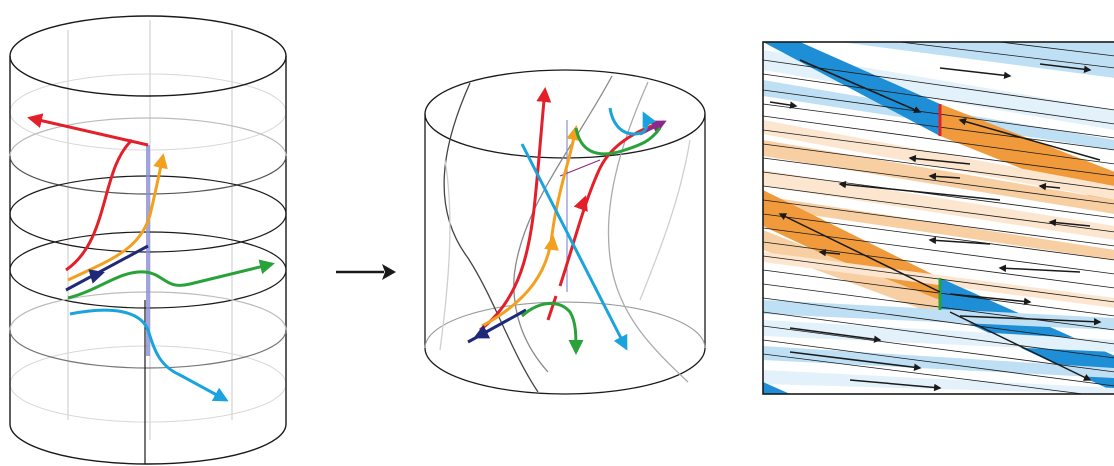  What do you see at coordinates (88, 130) in the screenshot?
I see `red-curve-upper` at bounding box center [88, 130].